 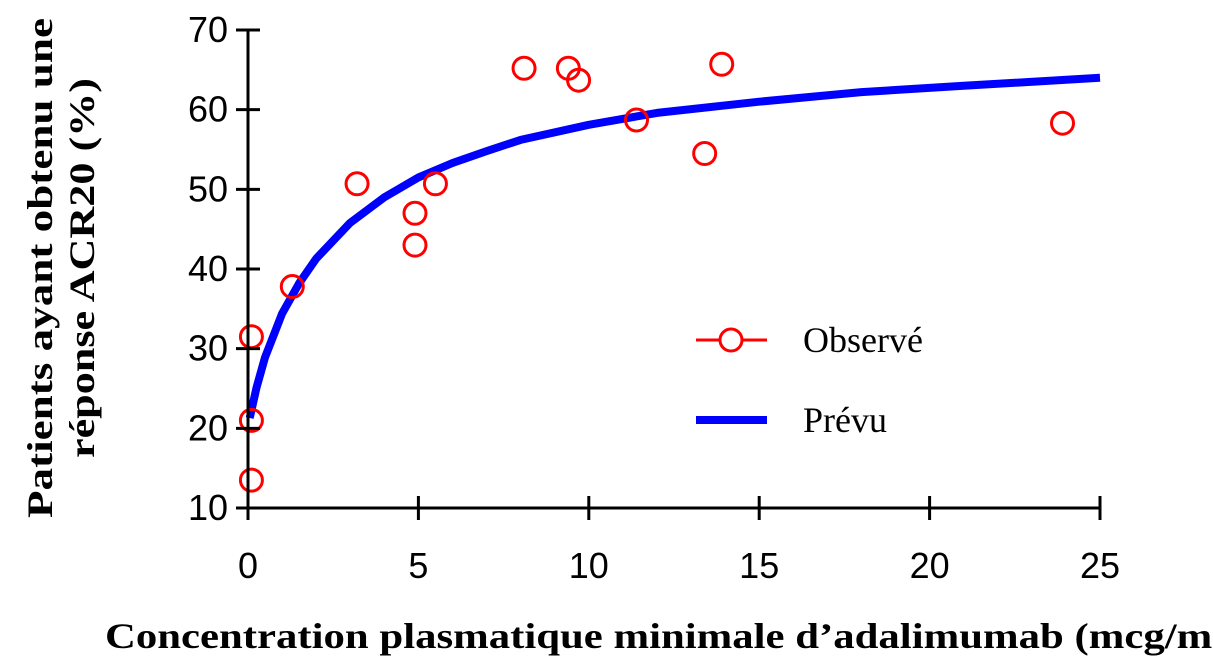 What do you see at coordinates (845, 420) in the screenshot?
I see `legend-predicted-label: Prévu` at bounding box center [845, 420].